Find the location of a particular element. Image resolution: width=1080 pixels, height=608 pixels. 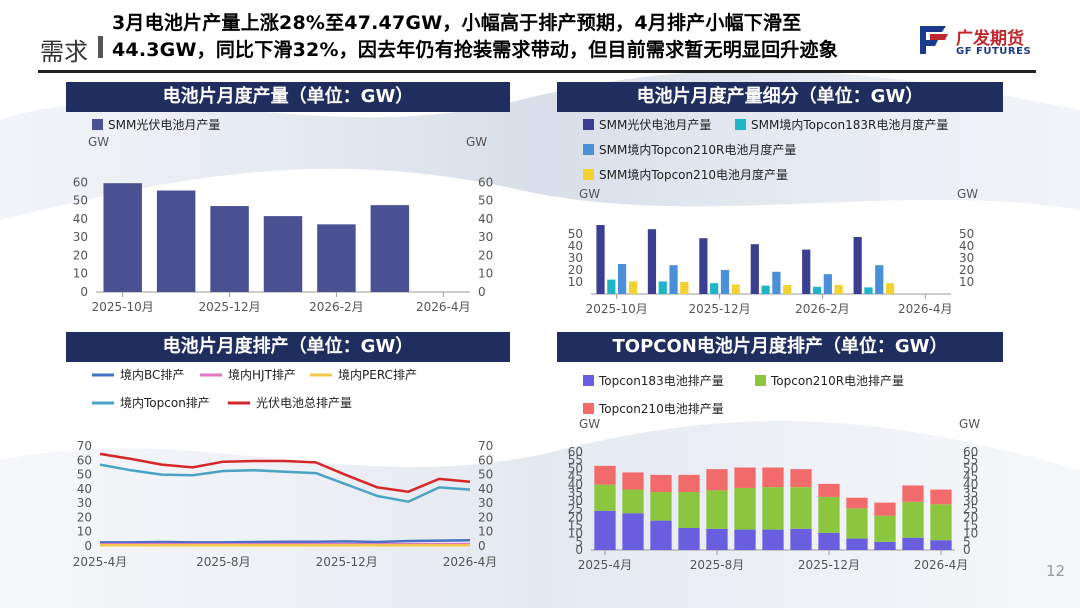

chart3-legend-label: 境内HJT排产 is located at coordinates (262, 374).